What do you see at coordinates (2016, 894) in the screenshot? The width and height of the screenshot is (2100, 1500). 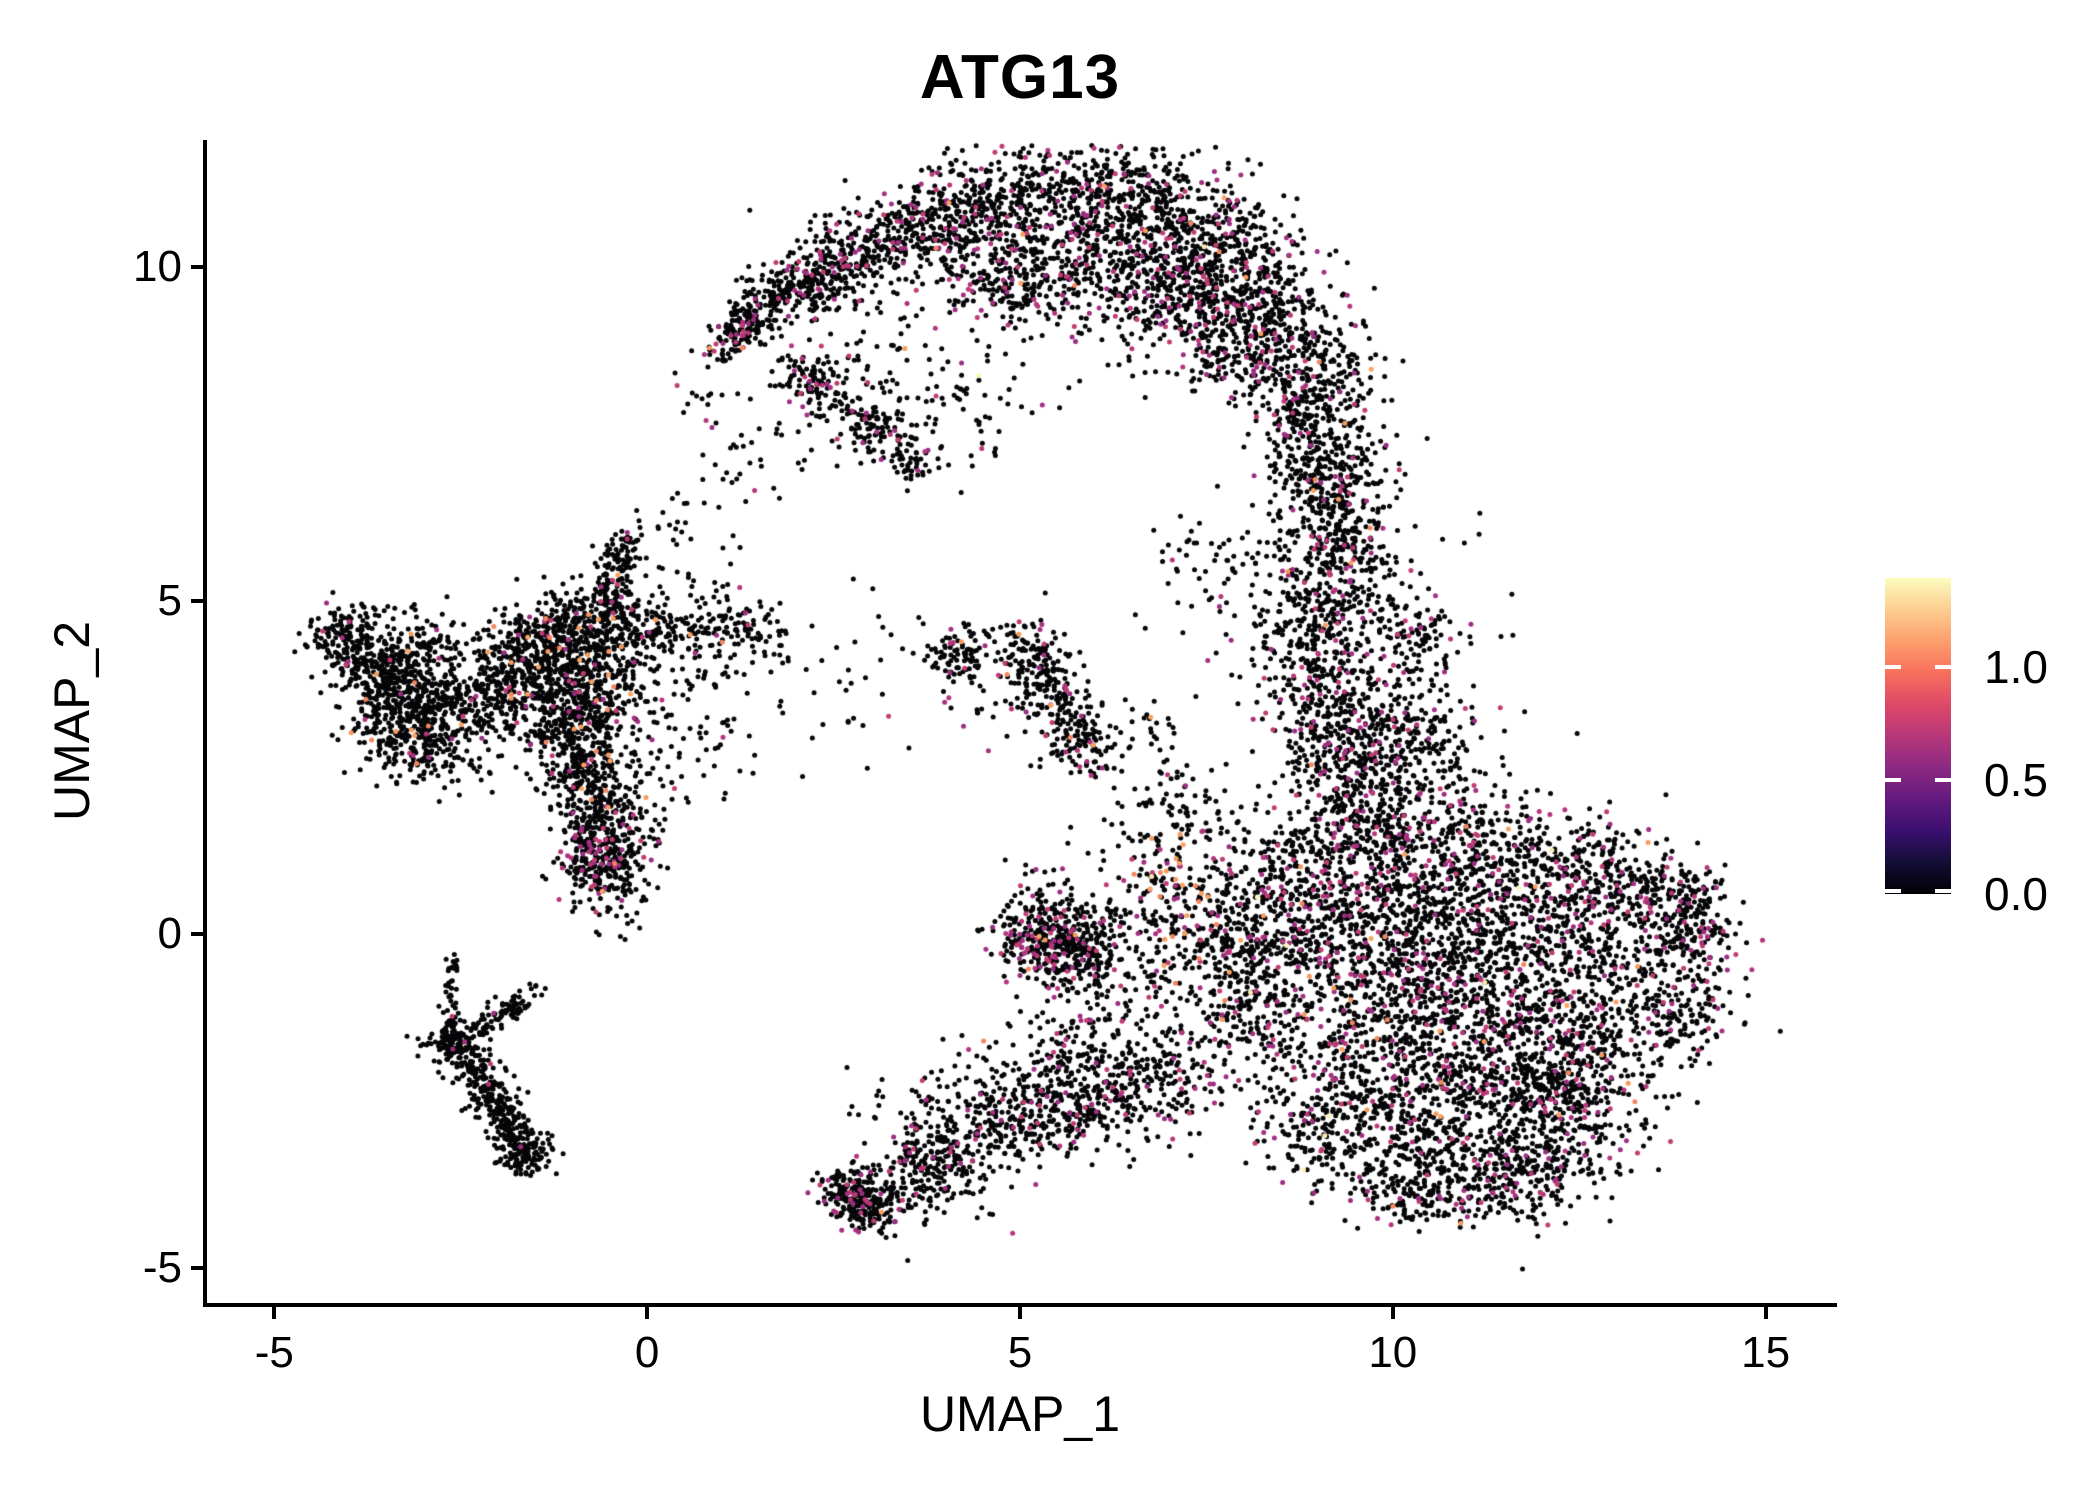 I see `colorbar-tick-label: 0.0` at bounding box center [2016, 894].